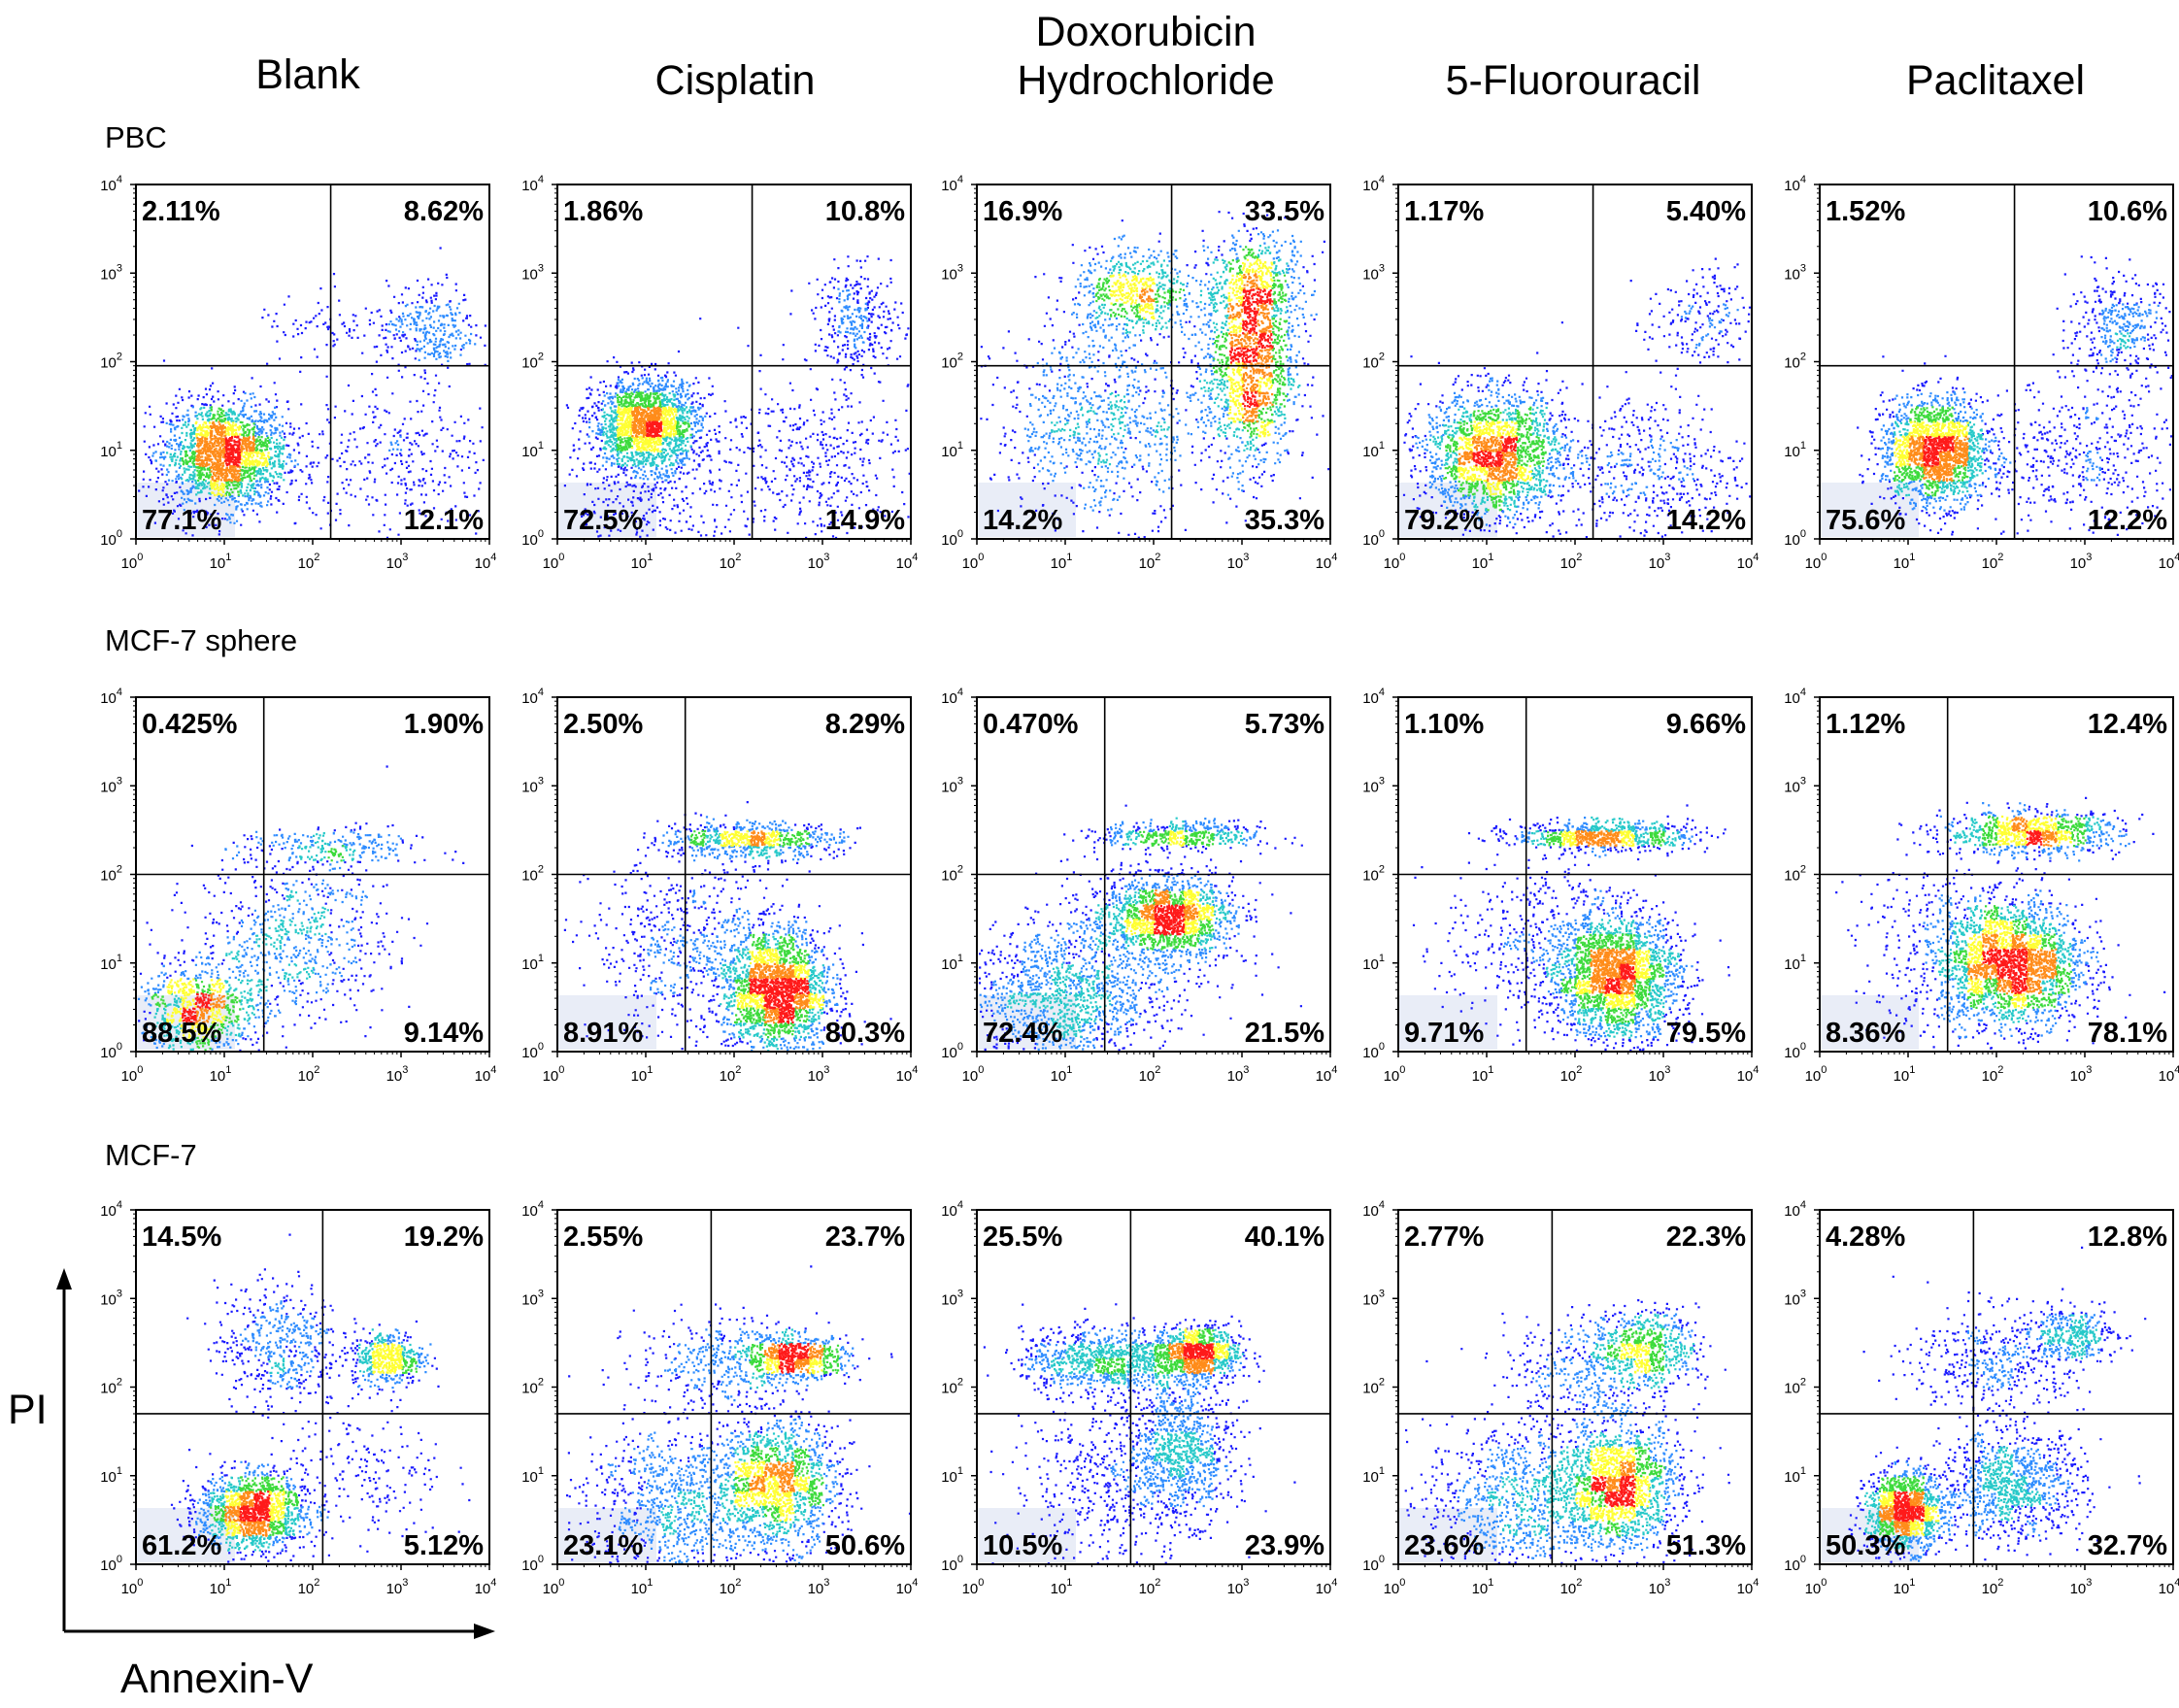 This screenshot has width=2179, height=1708. I want to click on panel-pbc-blank-y-tick-label: 10⁴, so click(111, 184).